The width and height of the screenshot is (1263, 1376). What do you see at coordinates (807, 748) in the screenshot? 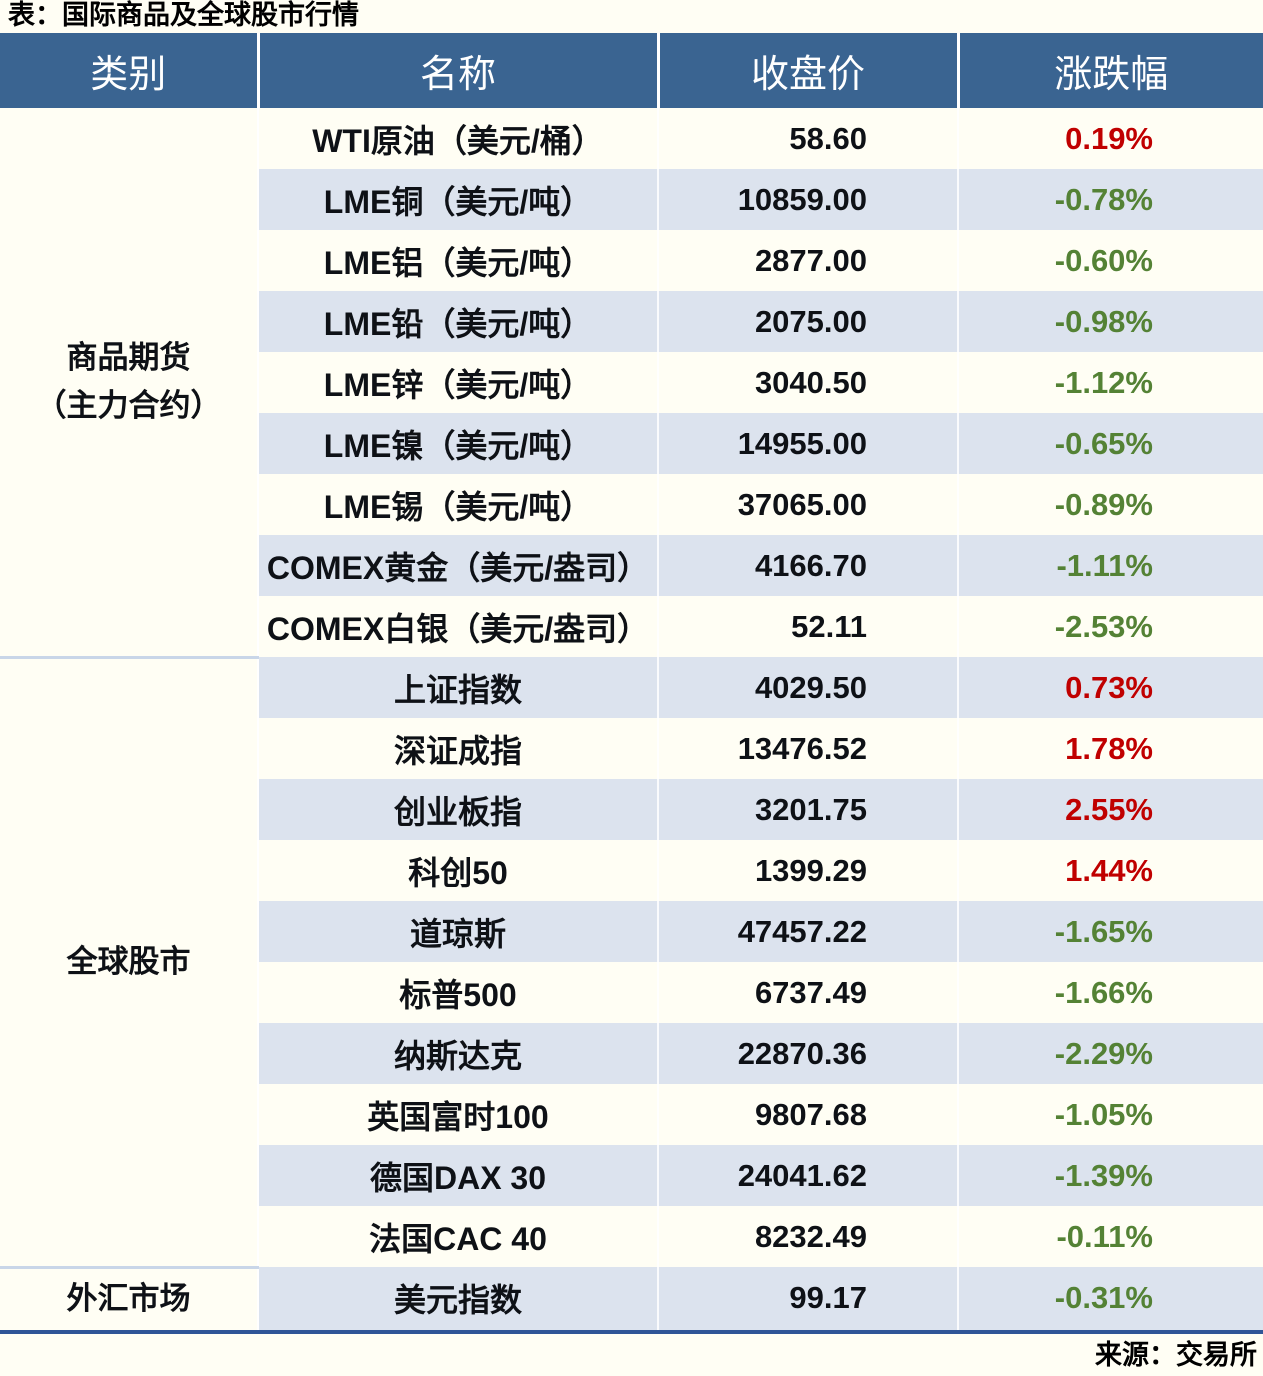
I see `close-cell: 13476.52` at bounding box center [807, 748].